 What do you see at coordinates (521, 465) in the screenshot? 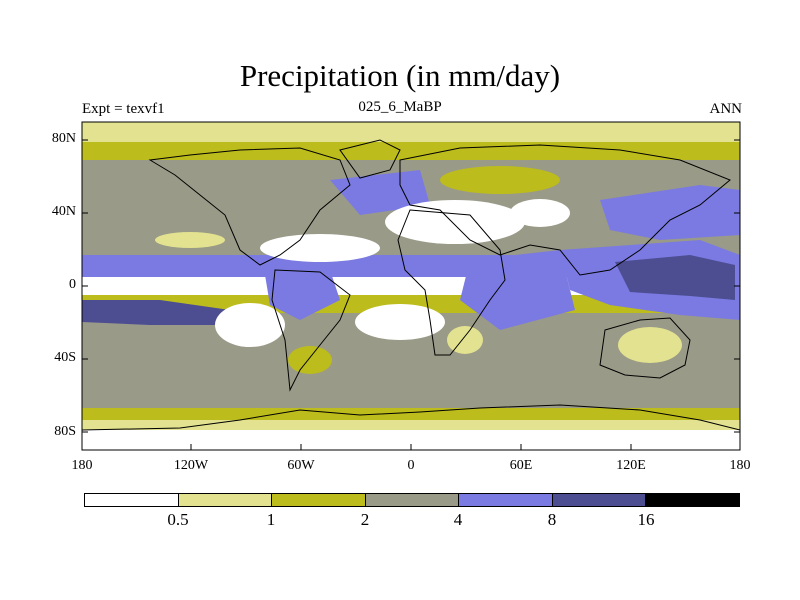
I see `x-tick-60e: 60E` at bounding box center [521, 465].